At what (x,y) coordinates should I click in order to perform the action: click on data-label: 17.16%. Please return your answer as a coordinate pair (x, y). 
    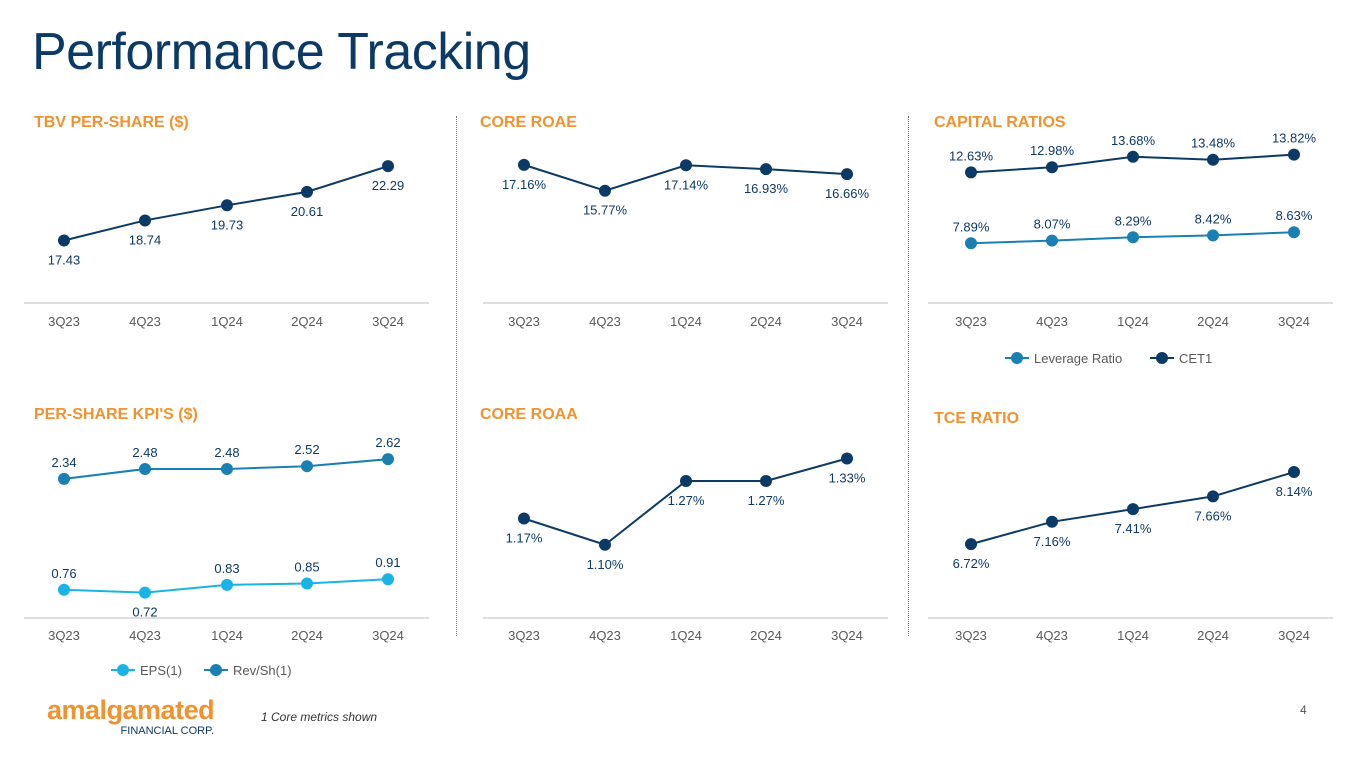
    Looking at the image, I should click on (524, 184).